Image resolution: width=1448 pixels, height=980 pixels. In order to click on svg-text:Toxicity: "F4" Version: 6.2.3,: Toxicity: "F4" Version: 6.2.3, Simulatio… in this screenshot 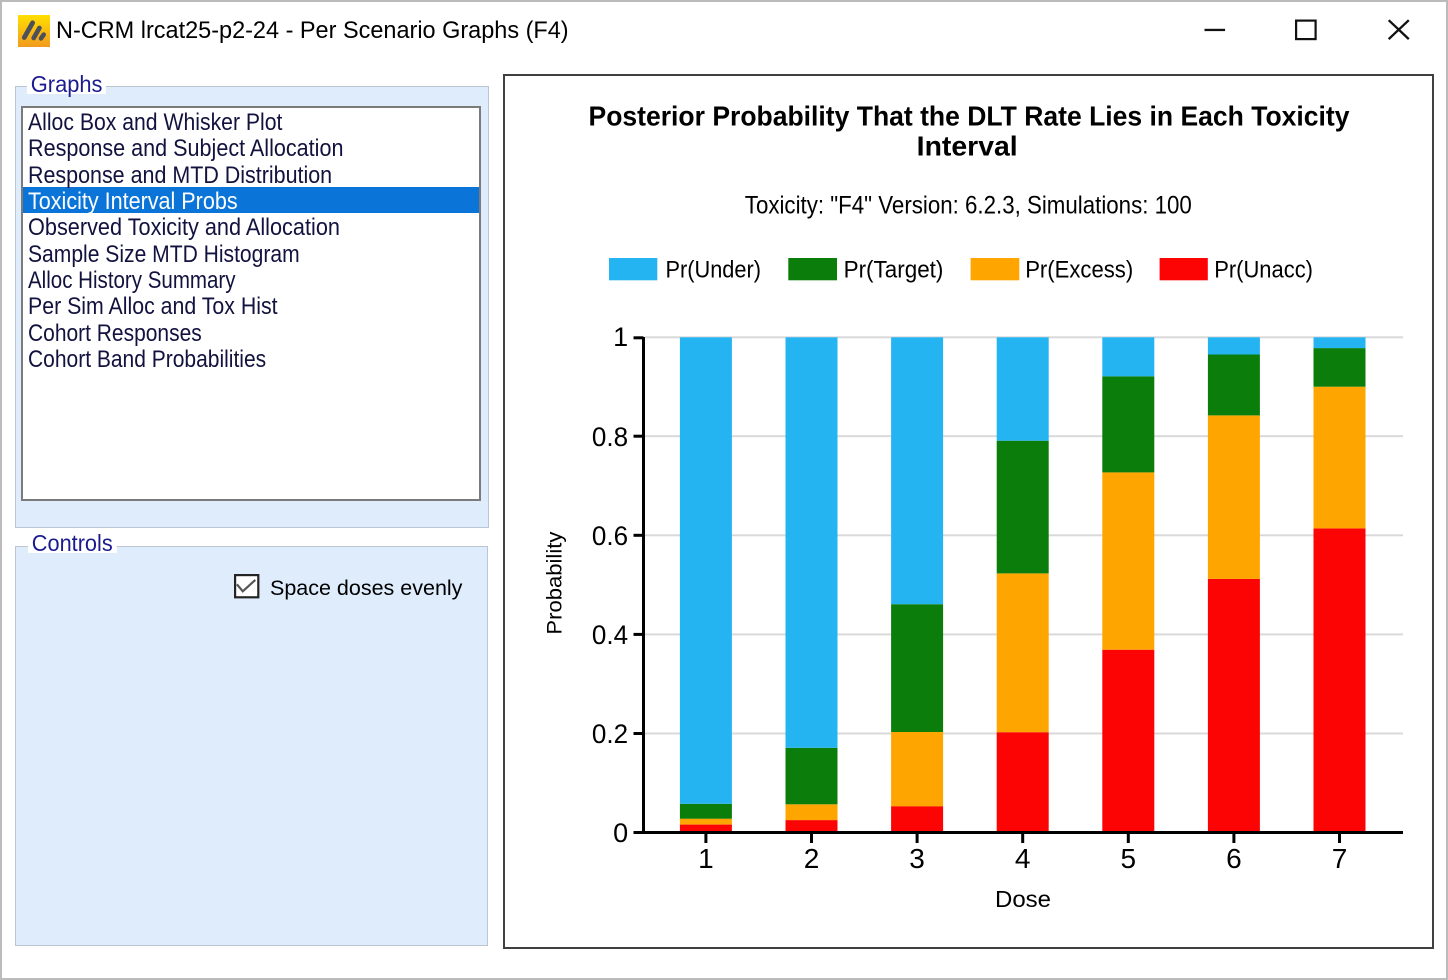, I will do `click(968, 206)`.